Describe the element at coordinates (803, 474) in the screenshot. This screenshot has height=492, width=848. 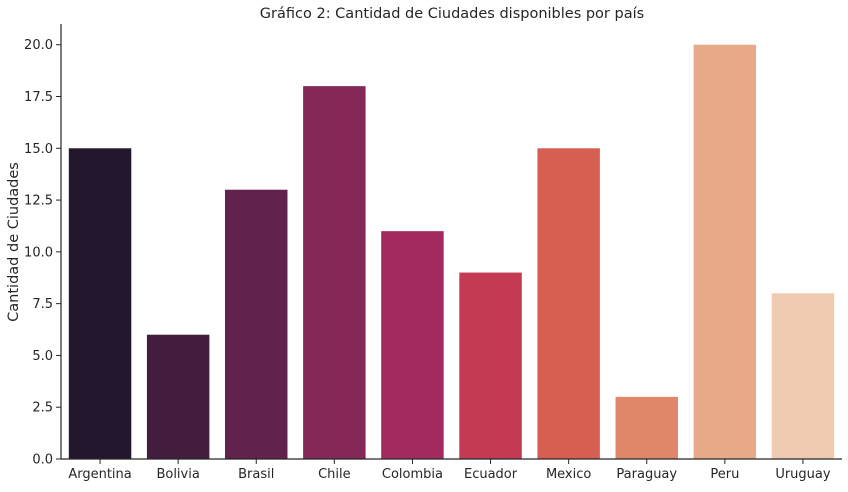
I see `x-tick-label: Uruguay` at that location.